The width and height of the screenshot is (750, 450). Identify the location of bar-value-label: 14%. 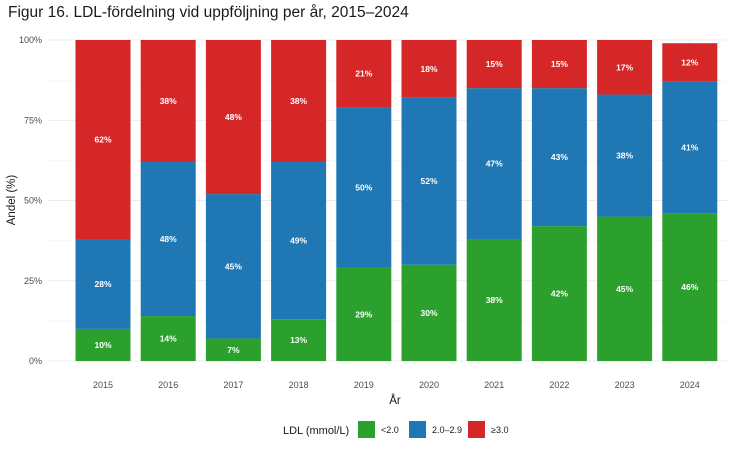
(168, 339).